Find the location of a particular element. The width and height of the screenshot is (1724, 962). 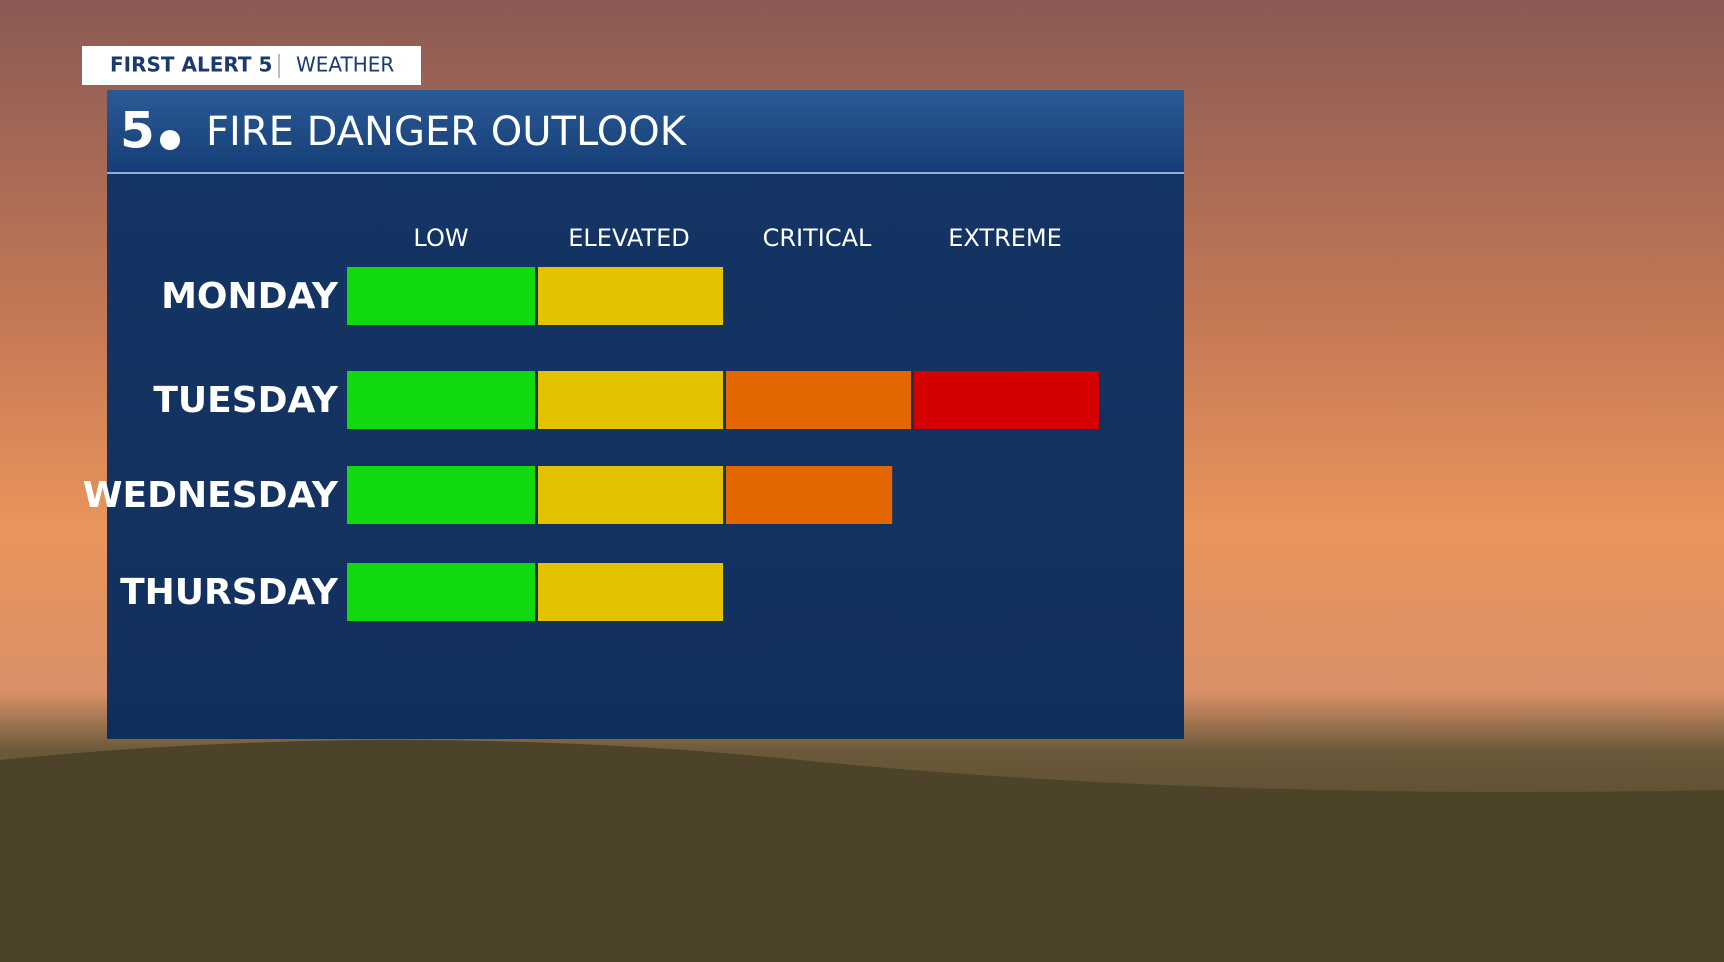

badge is located at coordinates (251, 65).